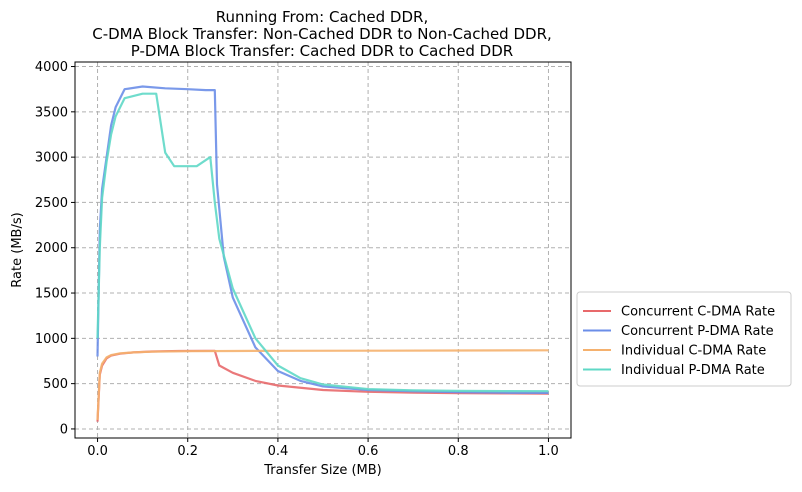 This screenshot has height=492, width=802. I want to click on x-tick-label: 0.4, so click(278, 451).